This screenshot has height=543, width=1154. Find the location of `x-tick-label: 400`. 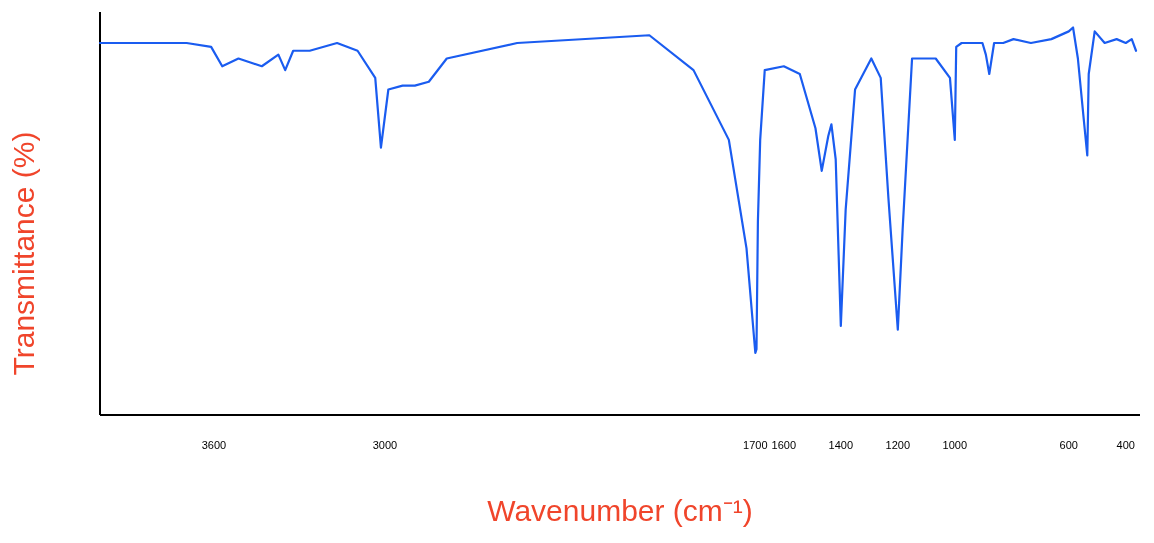

x-tick-label: 400 is located at coordinates (1125, 445).